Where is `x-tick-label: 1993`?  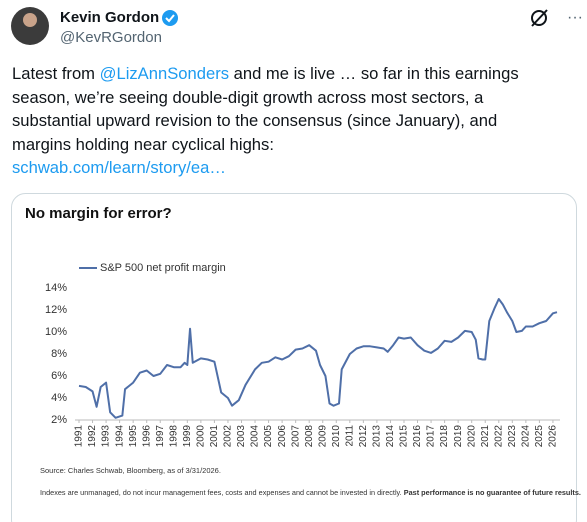 x-tick-label: 1993 is located at coordinates (106, 436).